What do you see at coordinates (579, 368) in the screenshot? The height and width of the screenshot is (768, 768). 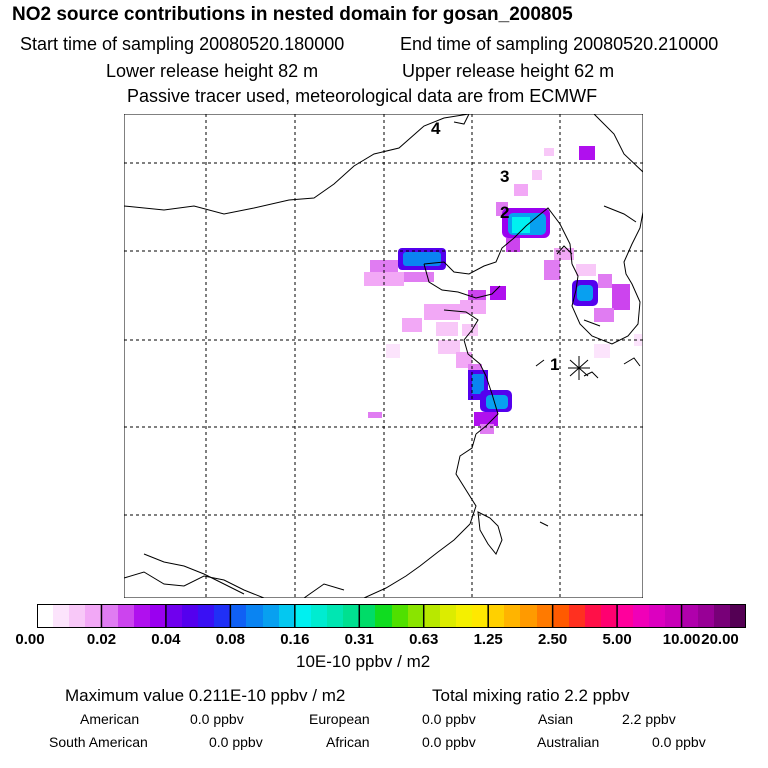 I see `receptor-star-icon` at bounding box center [579, 368].